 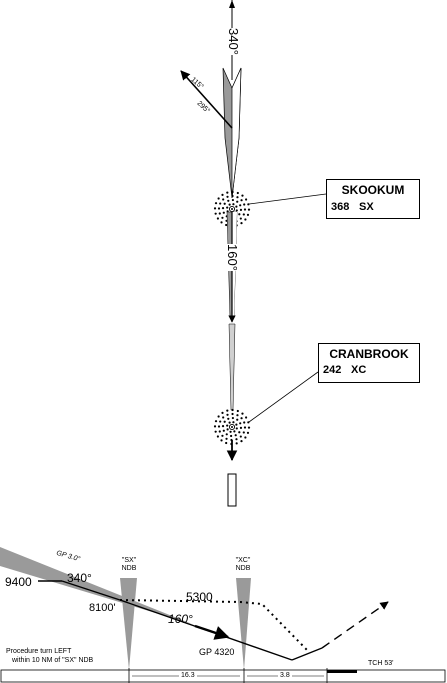 I want to click on runway, so click(x=232, y=490).